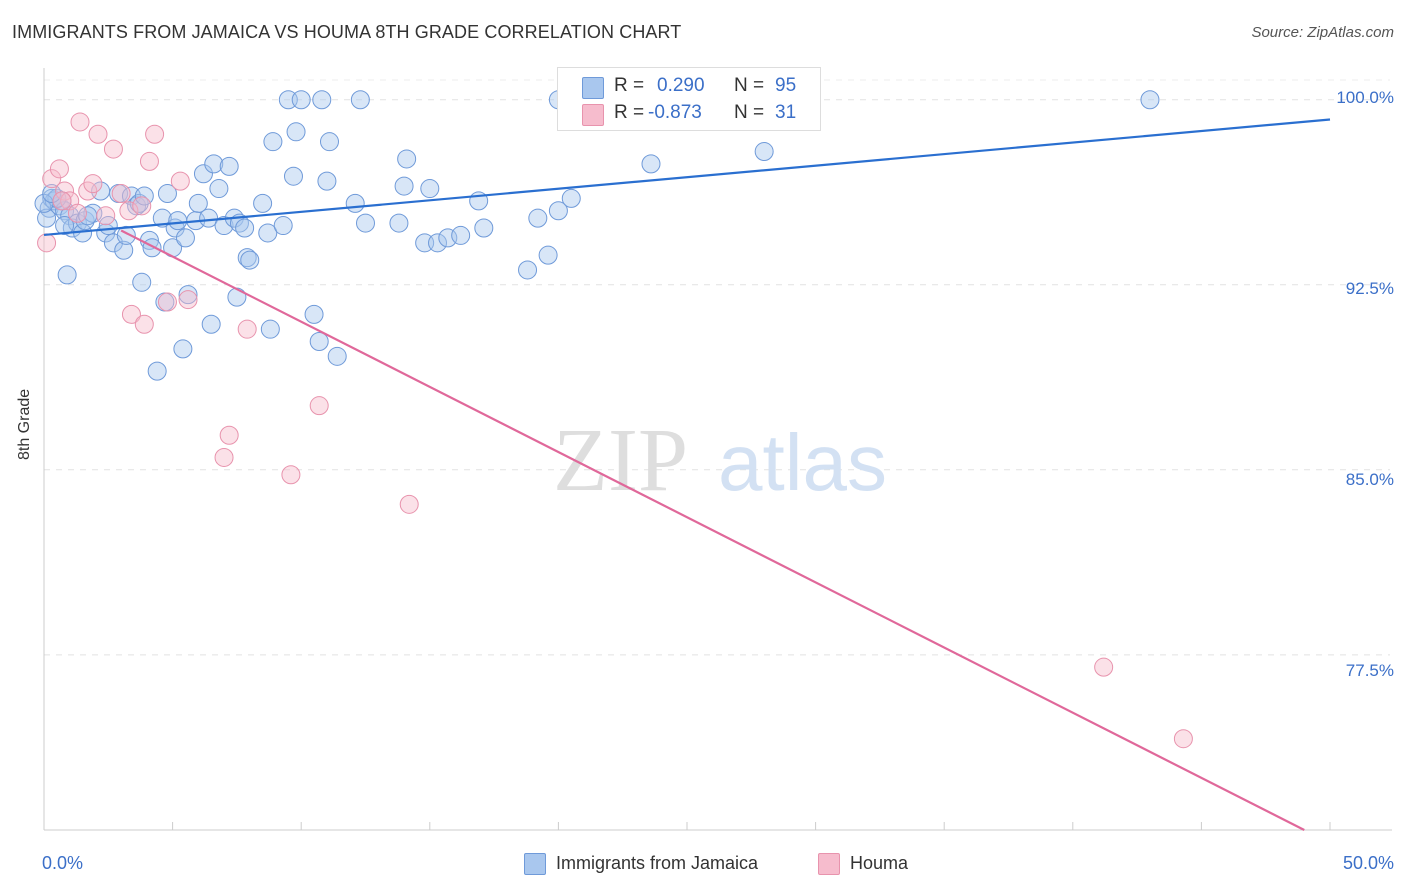 Image resolution: width=1406 pixels, height=892 pixels. What do you see at coordinates (24, 424) in the screenshot?
I see `y-axis-label: 8th Grade` at bounding box center [24, 424].